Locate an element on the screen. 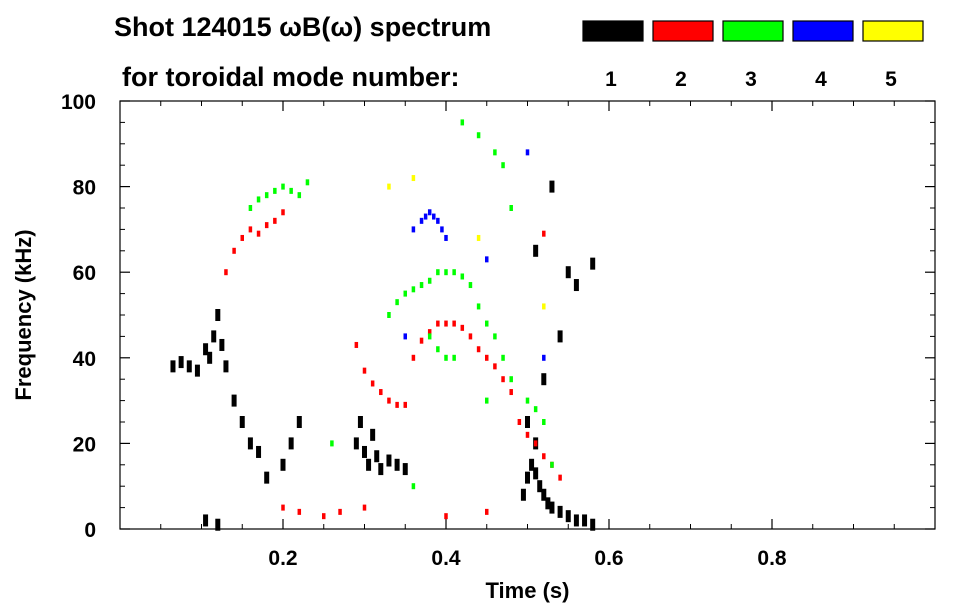  y-tick-label: 60 is located at coordinates (84, 273).